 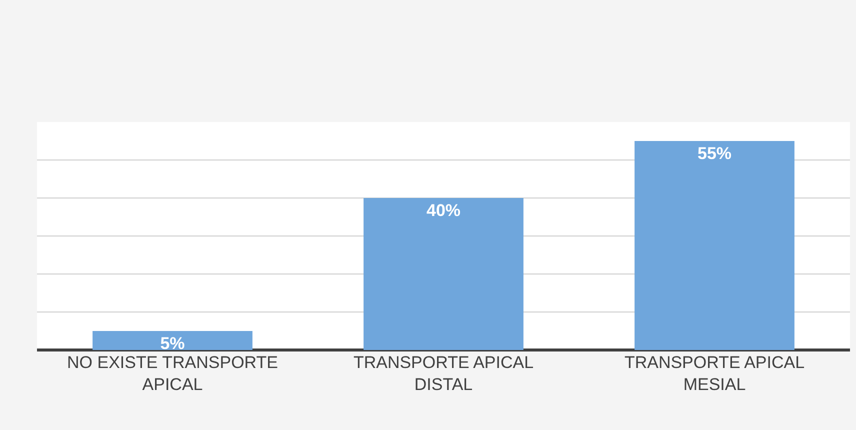 What do you see at coordinates (714, 153) in the screenshot?
I see `data-label: 55%` at bounding box center [714, 153].